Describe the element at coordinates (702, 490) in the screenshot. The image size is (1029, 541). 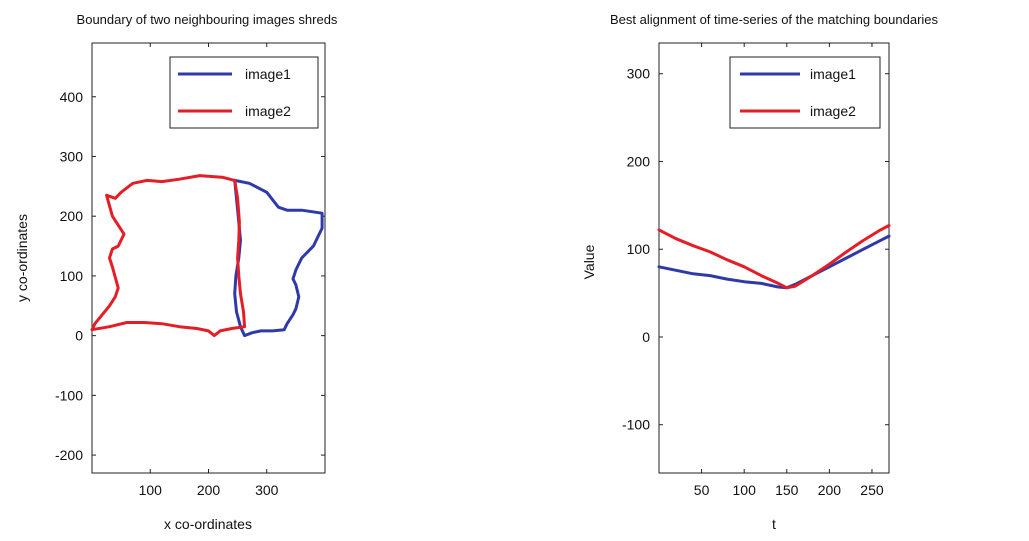
I see `x-tick-label: 50` at that location.